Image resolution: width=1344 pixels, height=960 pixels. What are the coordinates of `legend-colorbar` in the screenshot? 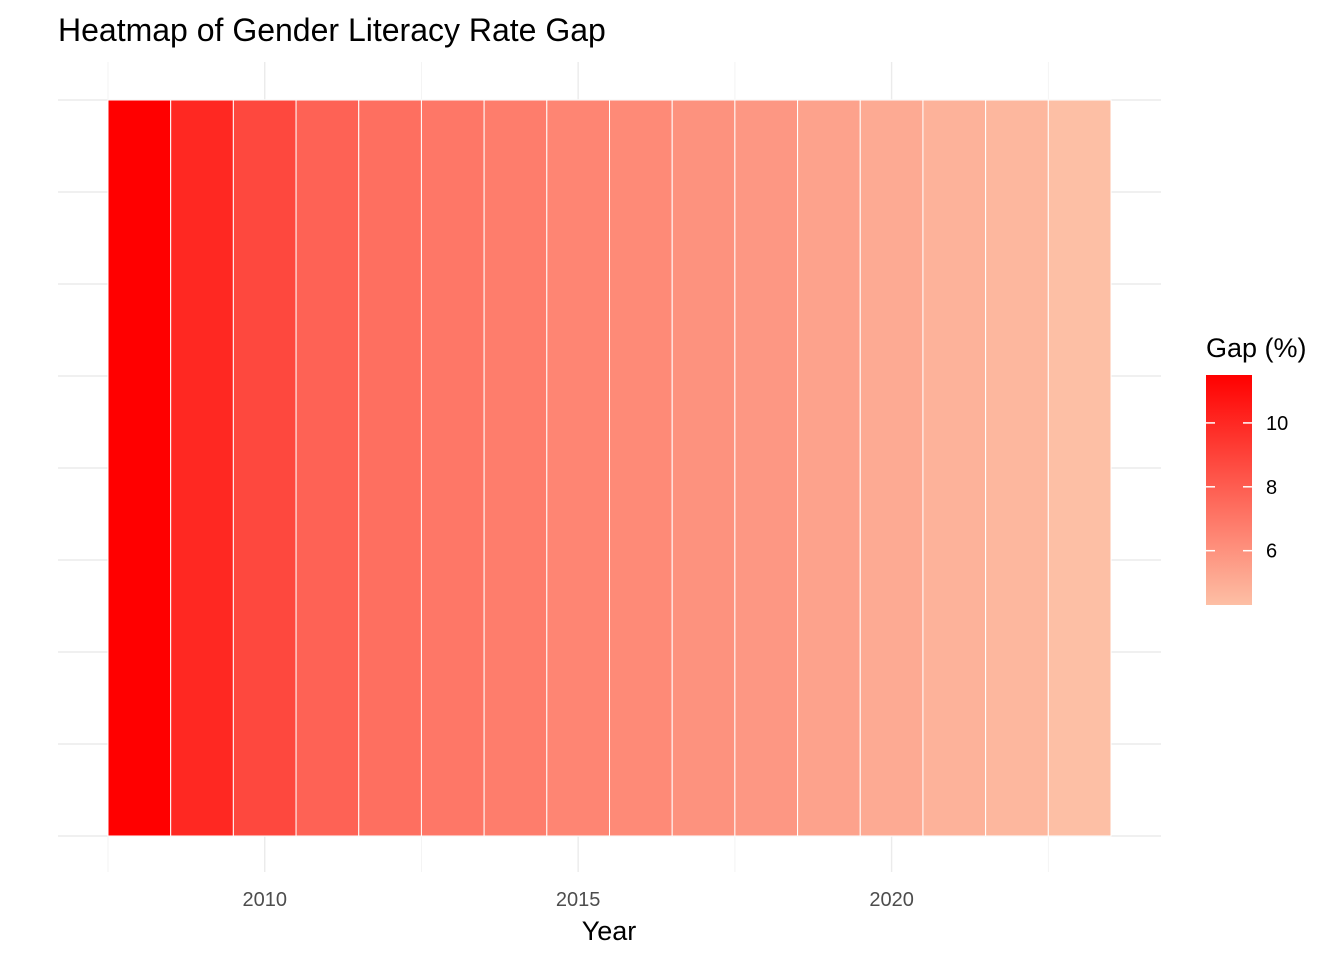 It's located at (1229, 490).